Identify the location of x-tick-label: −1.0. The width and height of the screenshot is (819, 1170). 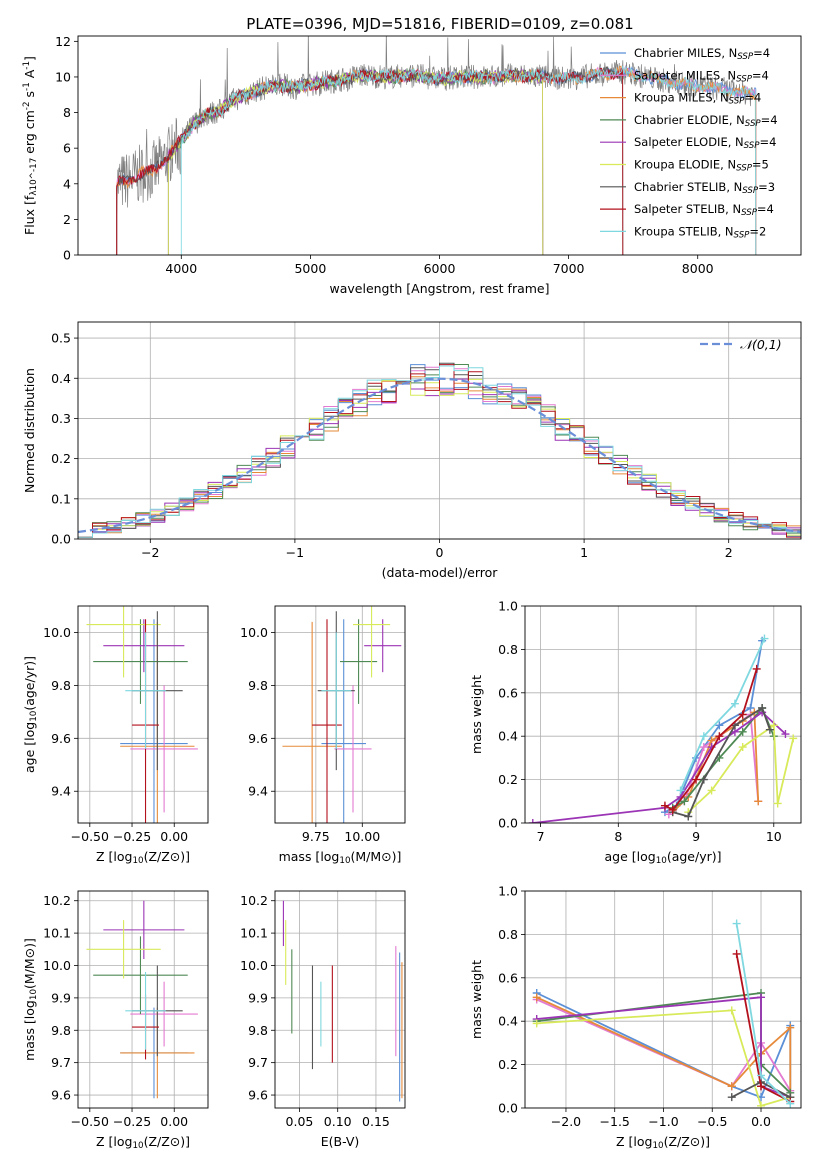
(663, 1121).